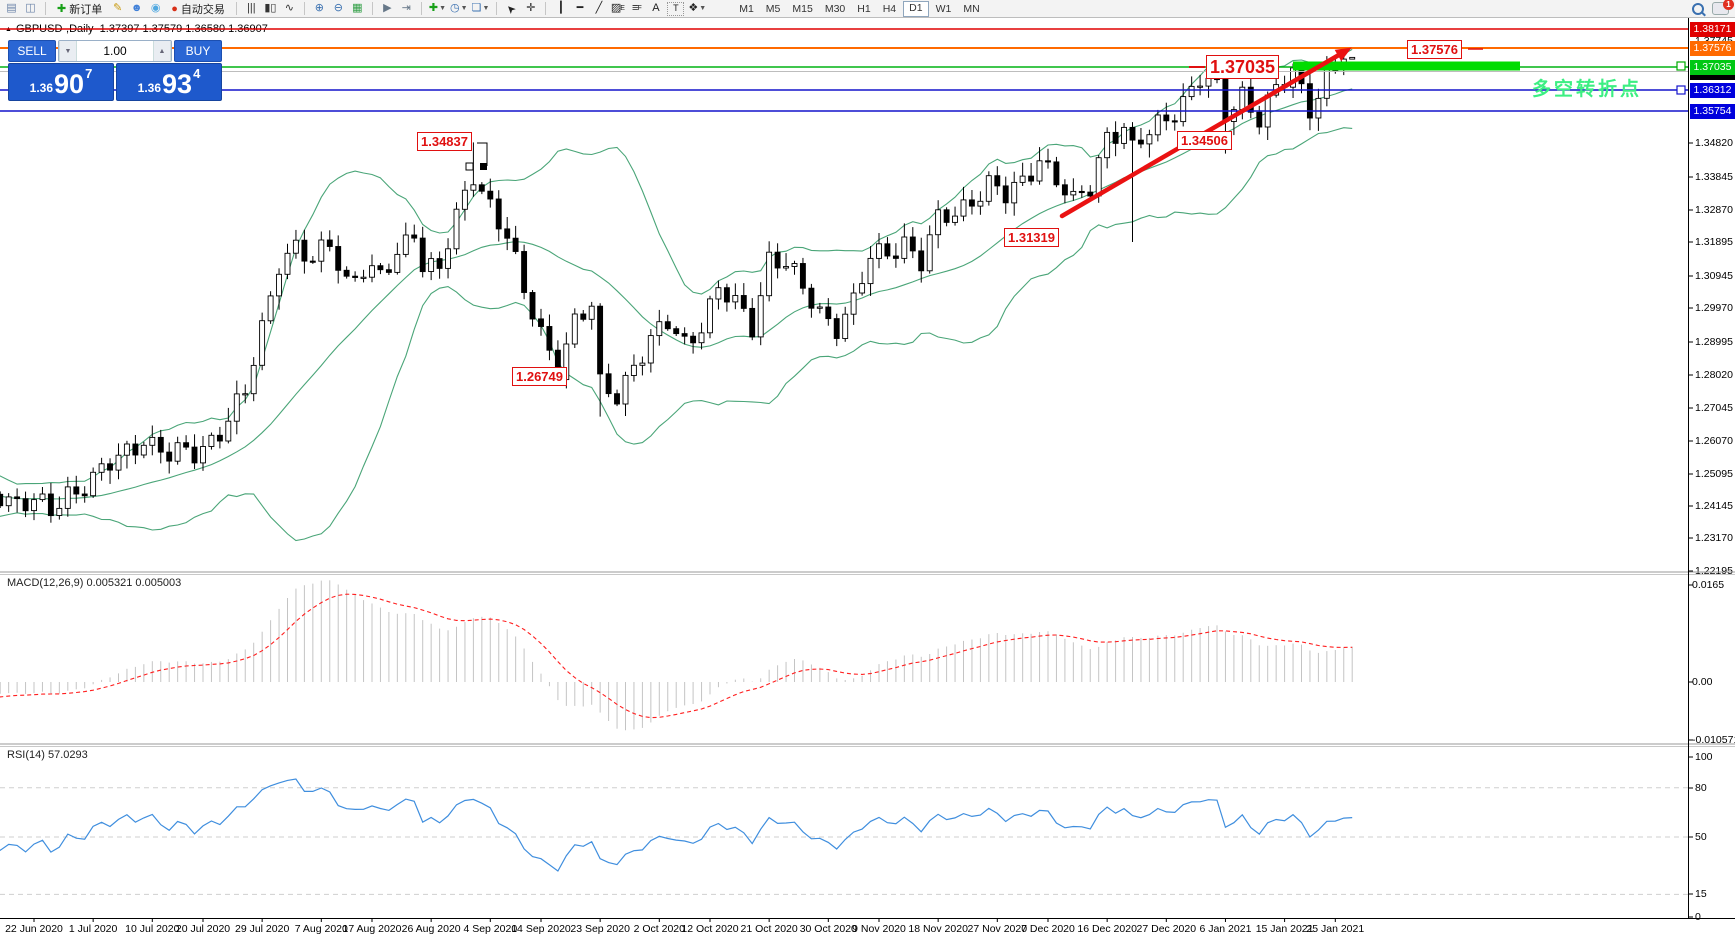  I want to click on chat-bubble-icon: 1, so click(1723, 7).